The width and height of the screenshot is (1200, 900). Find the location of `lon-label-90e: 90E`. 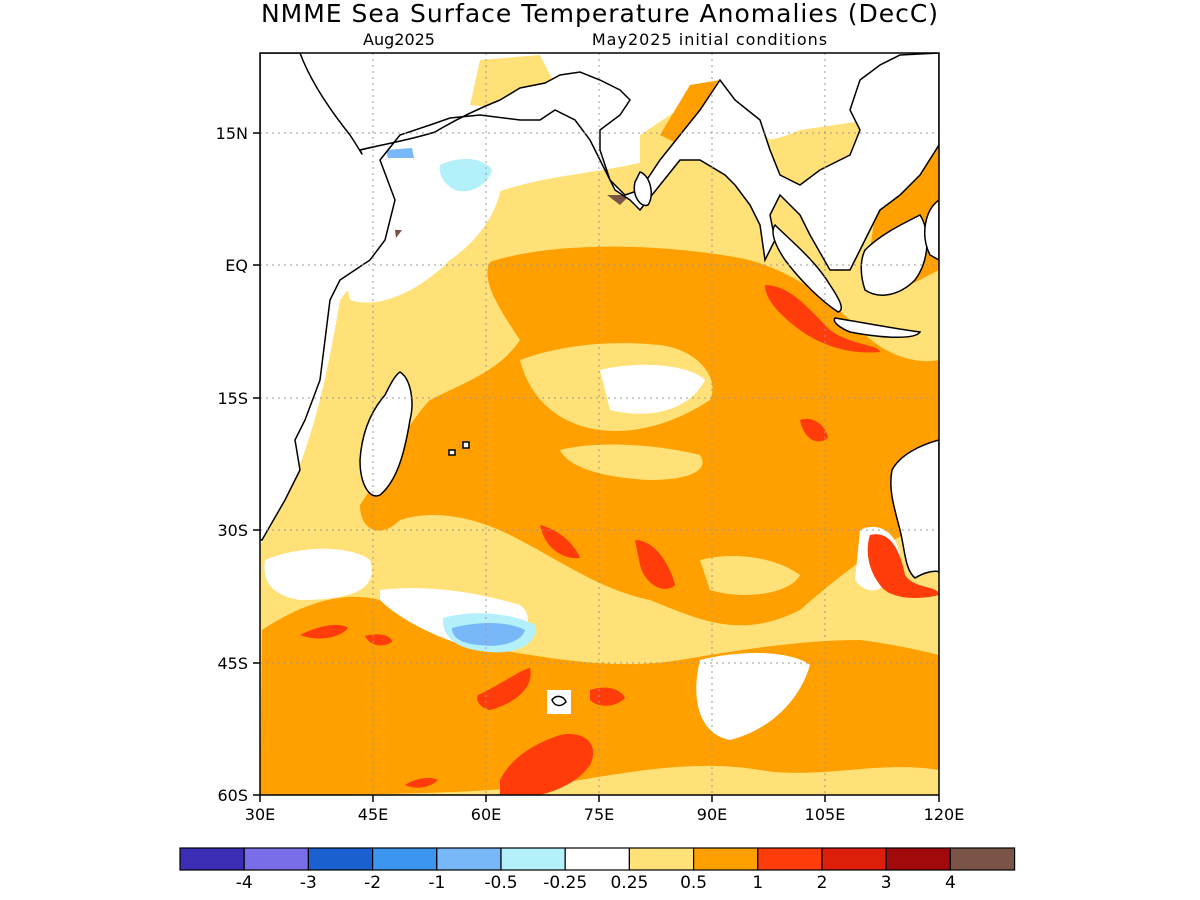

lon-label-90e: 90E is located at coordinates (712, 814).